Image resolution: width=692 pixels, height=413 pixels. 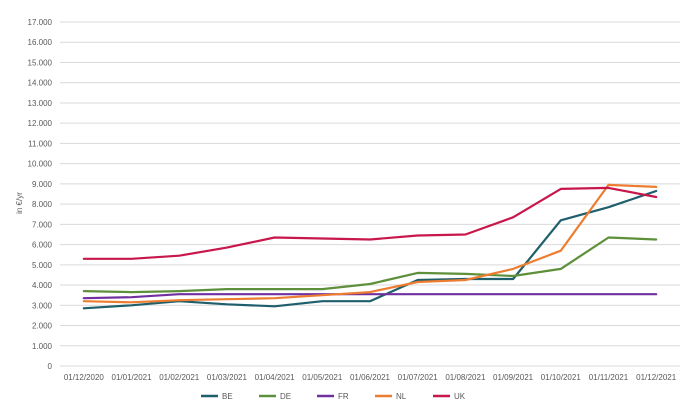 What do you see at coordinates (513, 377) in the screenshot?
I see `x-tick-label: 01/09/2021` at bounding box center [513, 377].